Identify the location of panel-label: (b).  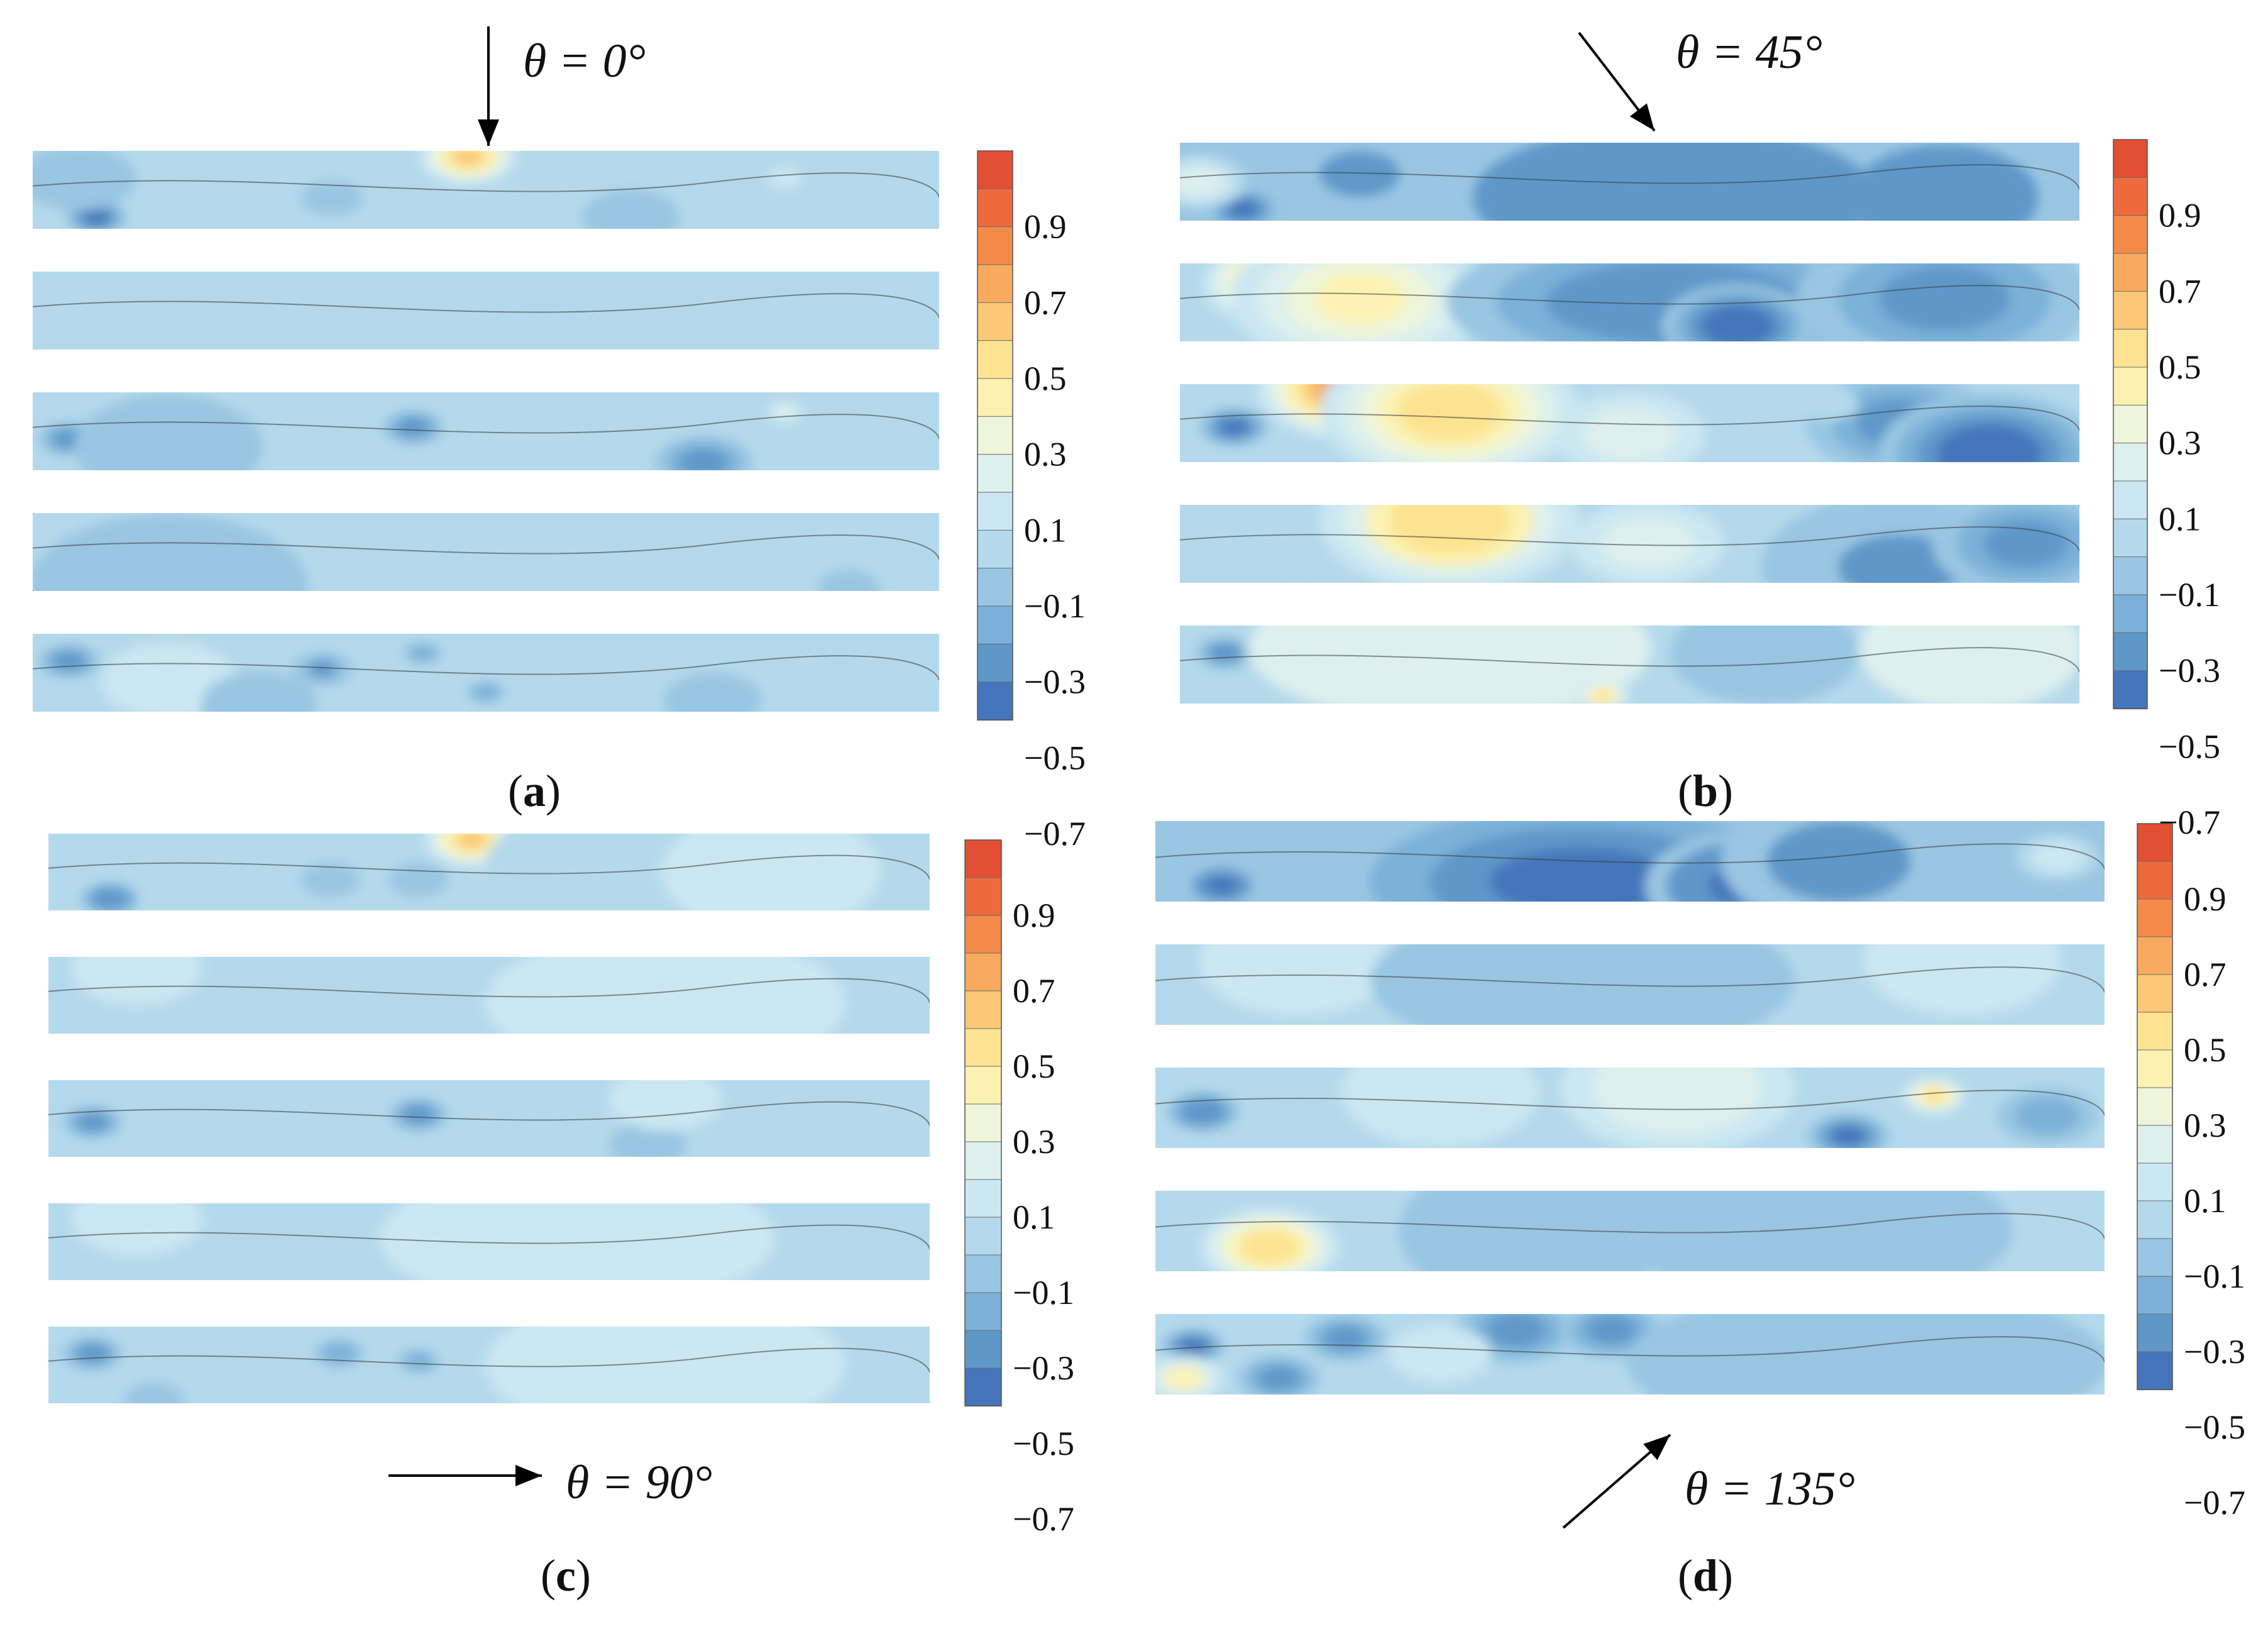
(1706, 791).